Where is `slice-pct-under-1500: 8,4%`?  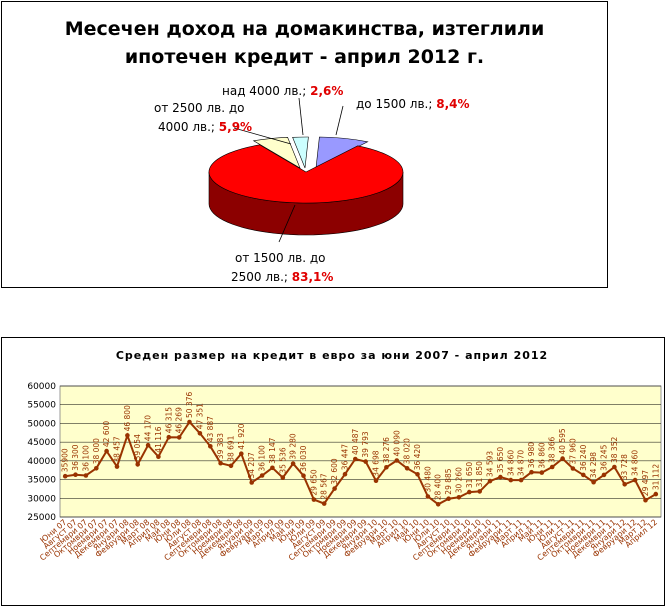 slice-pct-under-1500: 8,4% is located at coordinates (453, 104).